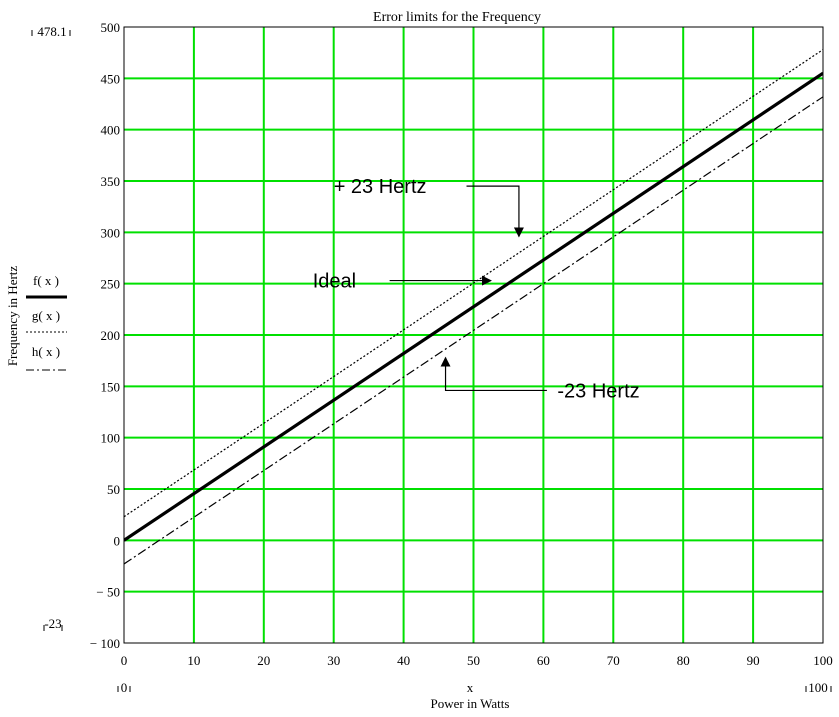 The height and width of the screenshot is (717, 839). Describe the element at coordinates (263, 660) in the screenshot. I see `x-tick-label: 20` at that location.